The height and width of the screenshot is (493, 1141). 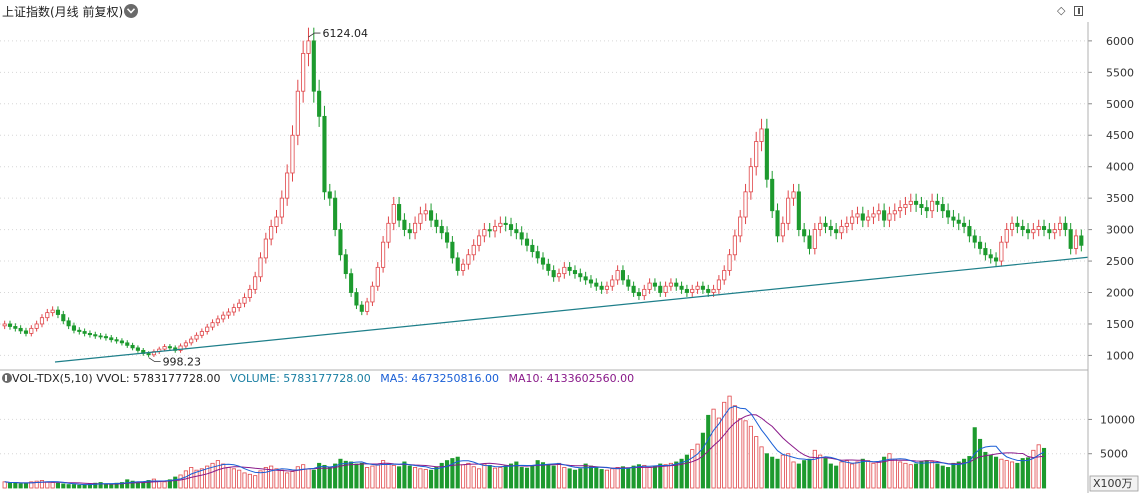 I want to click on chevron-down-icon, so click(x=131, y=11).